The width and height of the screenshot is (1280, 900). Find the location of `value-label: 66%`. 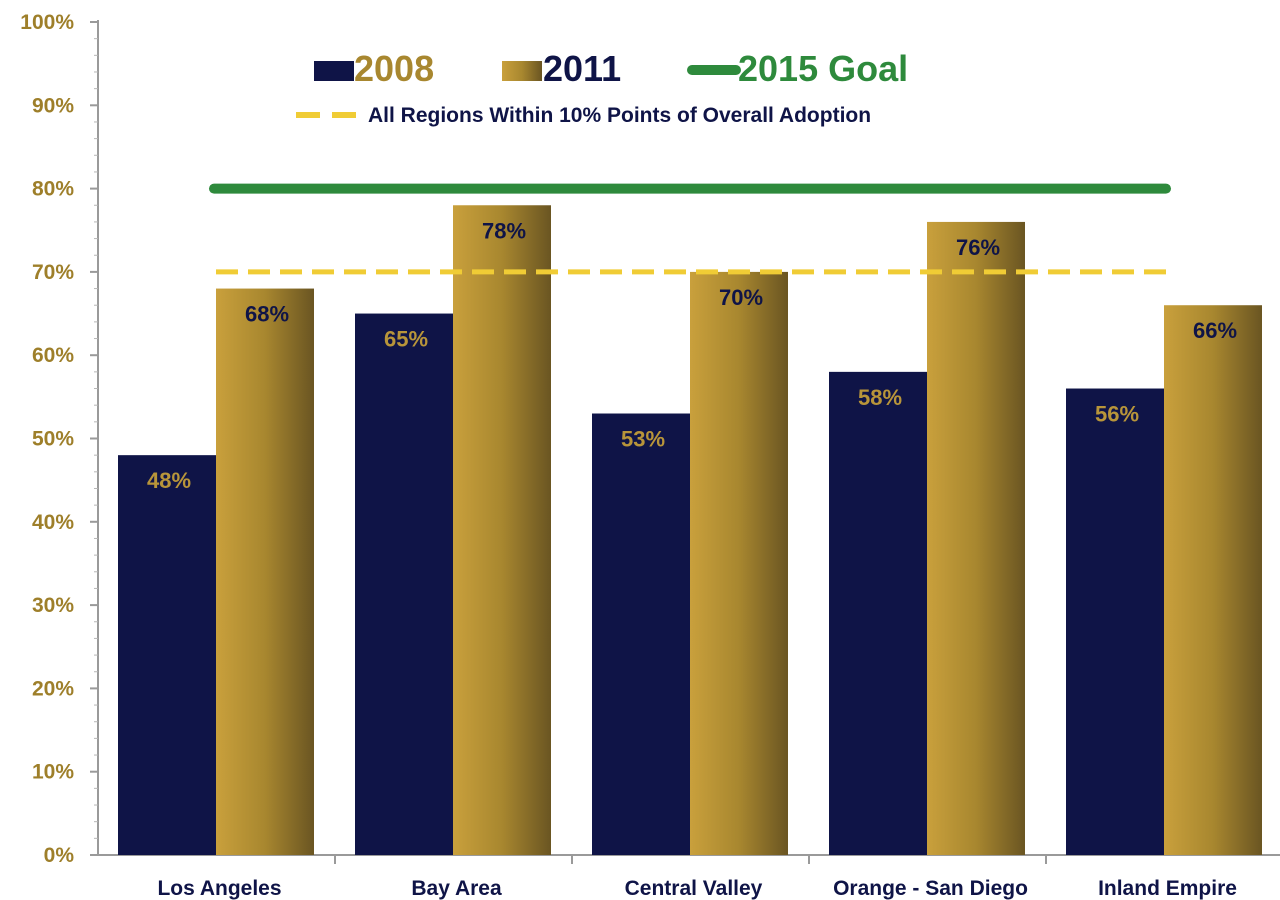

value-label: 66% is located at coordinates (1215, 330).